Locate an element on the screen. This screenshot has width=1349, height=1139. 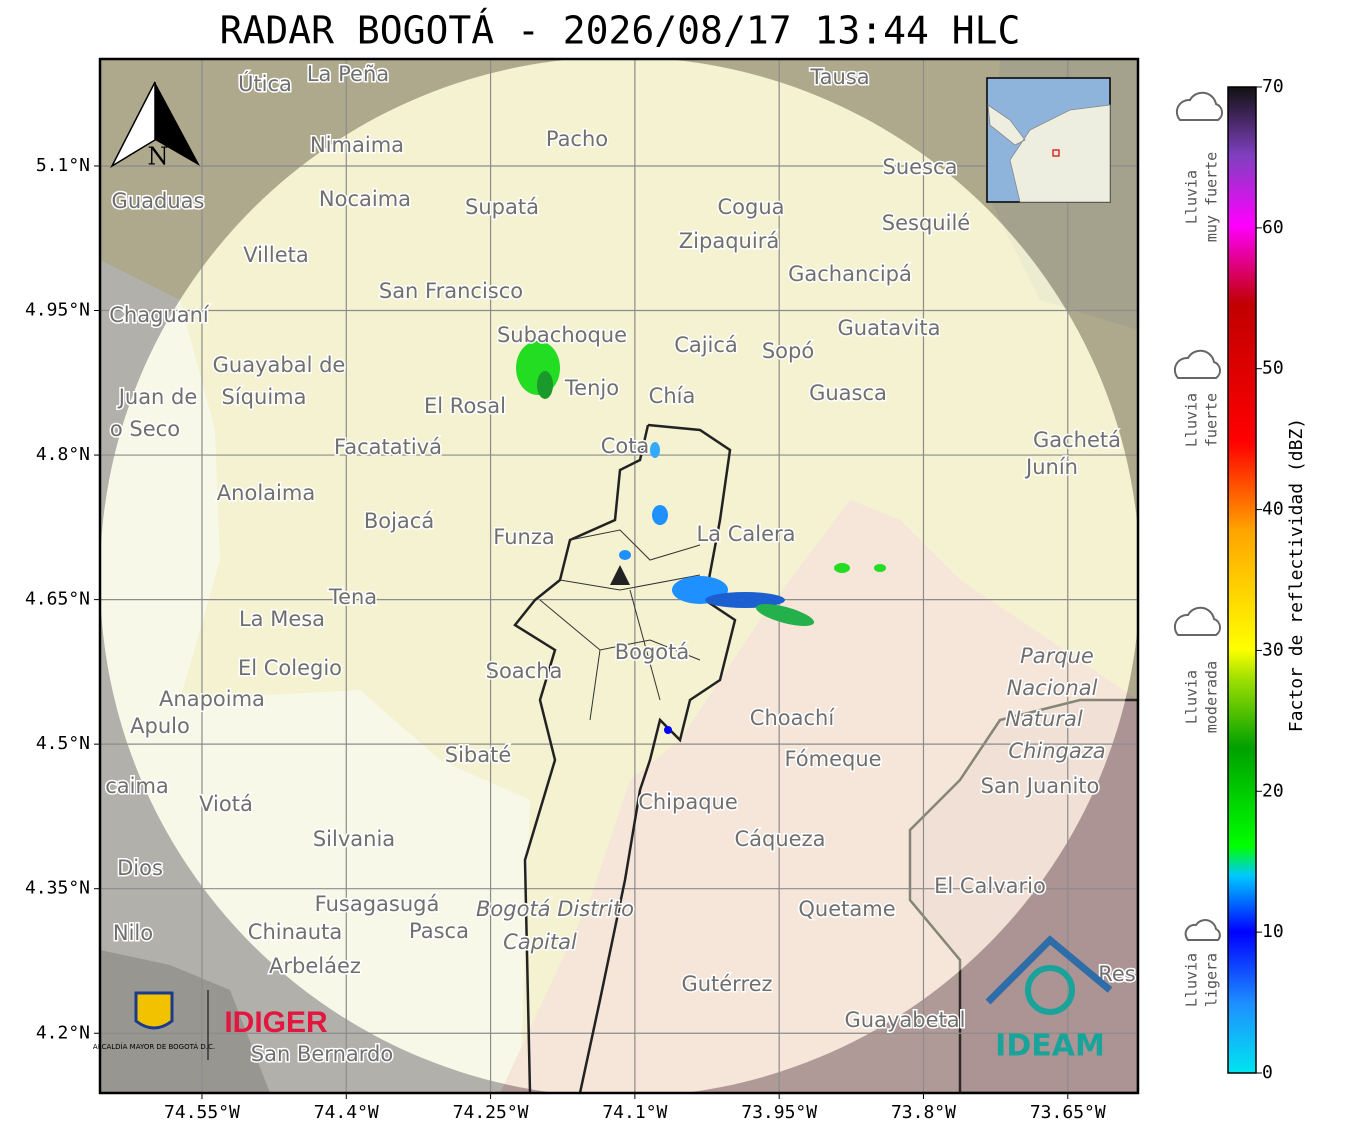
title: RADAR BOGOTÁ - 2026/08/17 13:44 HLC is located at coordinates (620, 31).